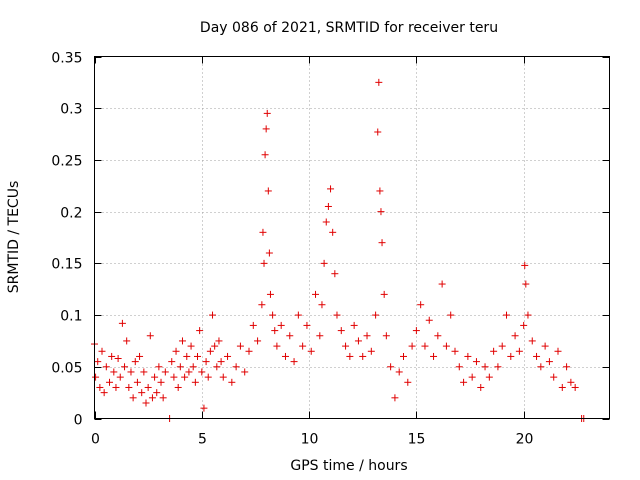  I want to click on y-tick-label: 0.25, so click(66, 162).